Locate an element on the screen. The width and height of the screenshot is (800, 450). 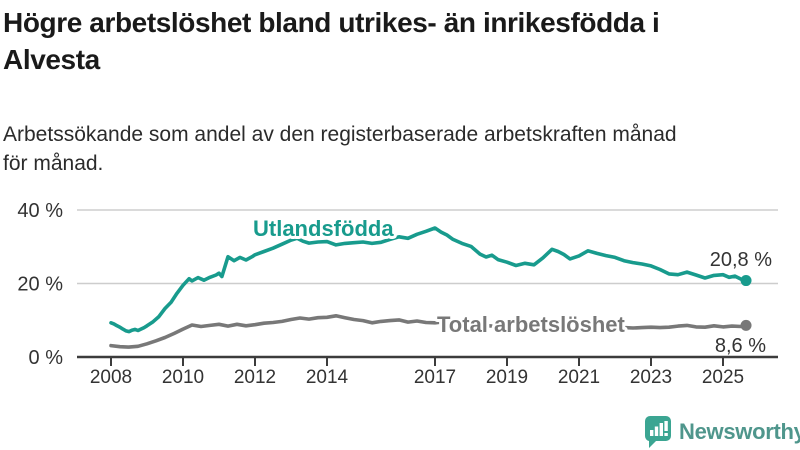
newsworthy-wordmark: Newsworthy is located at coordinates (739, 431).